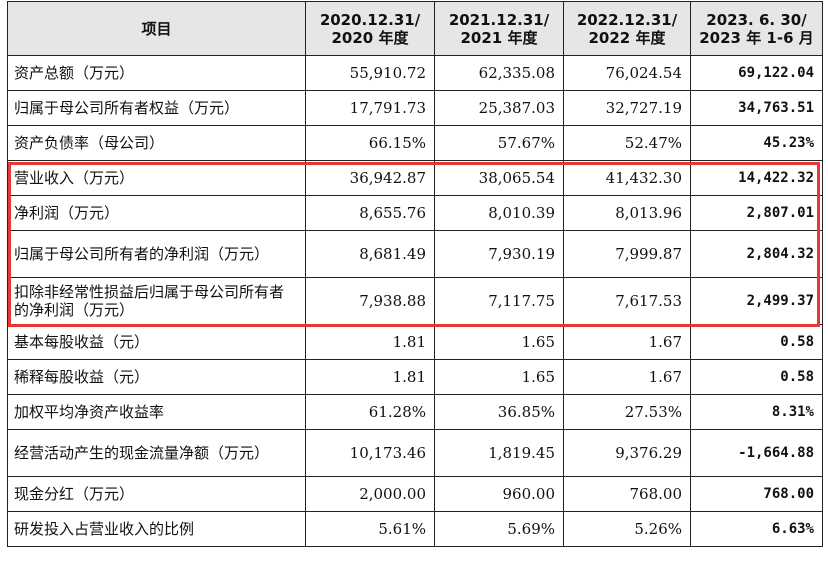 The height and width of the screenshot is (569, 828). Describe the element at coordinates (756, 453) in the screenshot. I see `cell-value: -1,664.88` at that location.